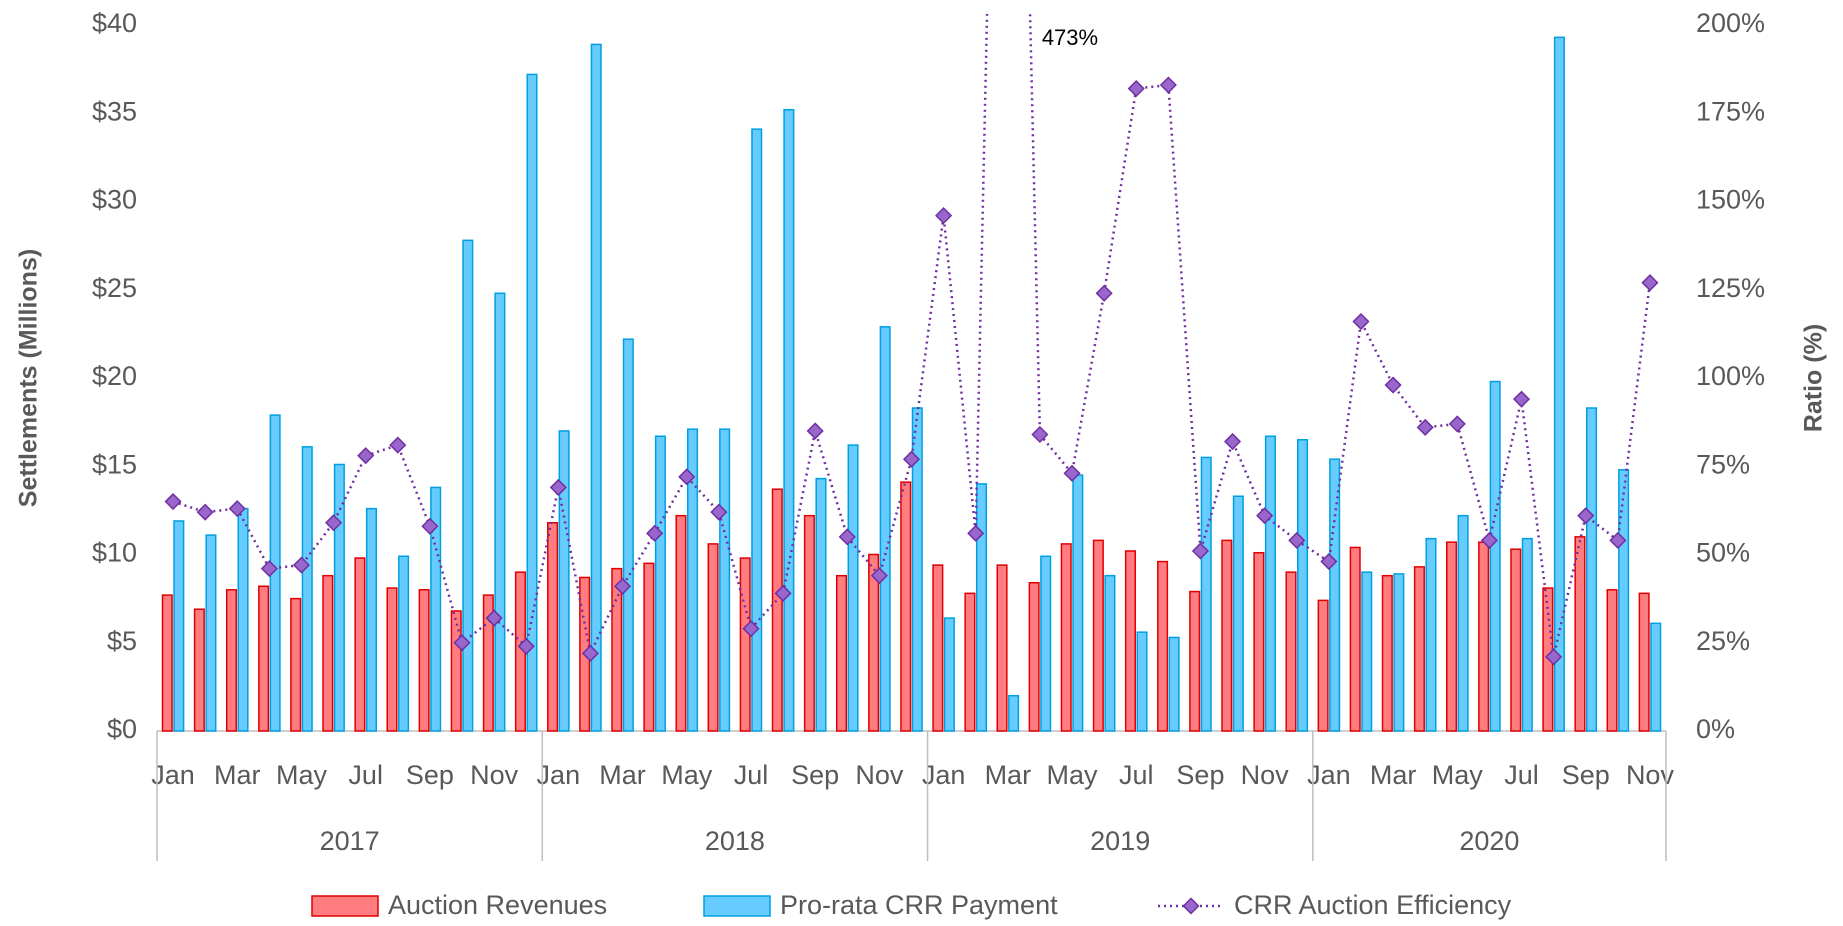 Image resolution: width=1843 pixels, height=926 pixels. Describe the element at coordinates (1814, 378) in the screenshot. I see `y2-axis-title: Ratio (%)` at that location.